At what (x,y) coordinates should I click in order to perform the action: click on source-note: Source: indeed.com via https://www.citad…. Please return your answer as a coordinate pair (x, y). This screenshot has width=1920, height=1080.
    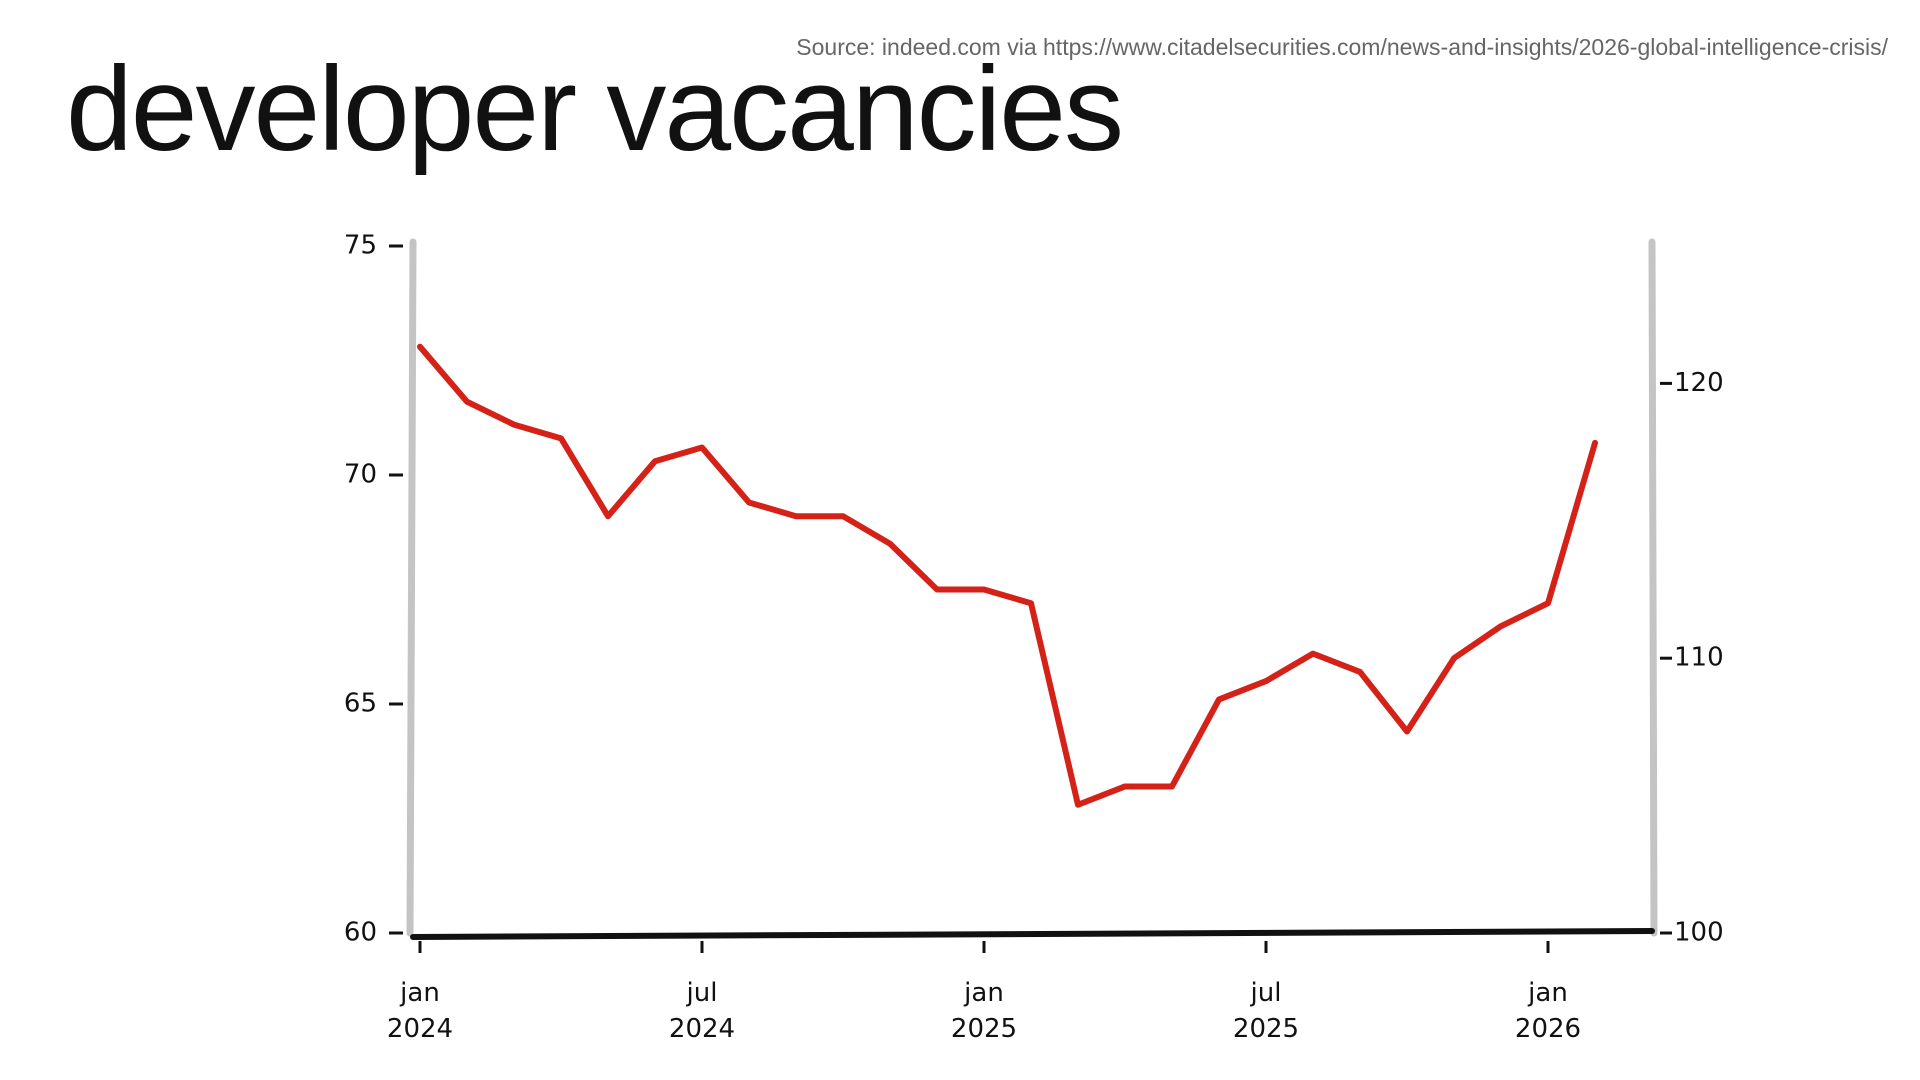
    Looking at the image, I should click on (1342, 47).